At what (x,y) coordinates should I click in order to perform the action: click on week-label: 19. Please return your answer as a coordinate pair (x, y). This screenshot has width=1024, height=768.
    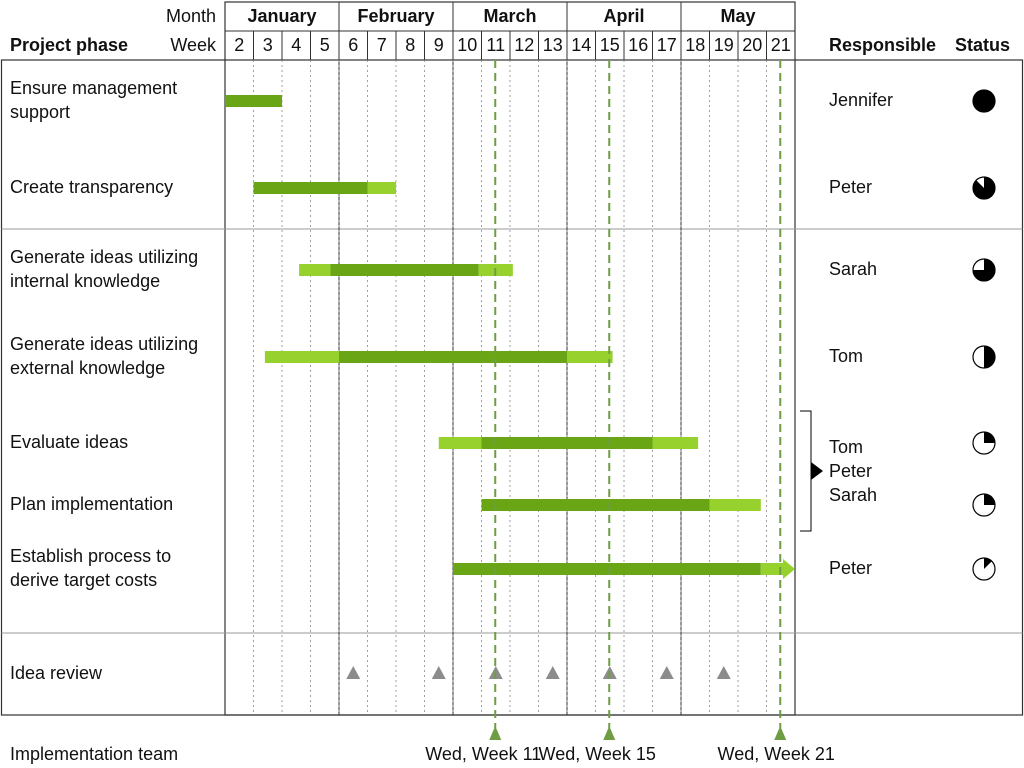
    Looking at the image, I should click on (724, 45).